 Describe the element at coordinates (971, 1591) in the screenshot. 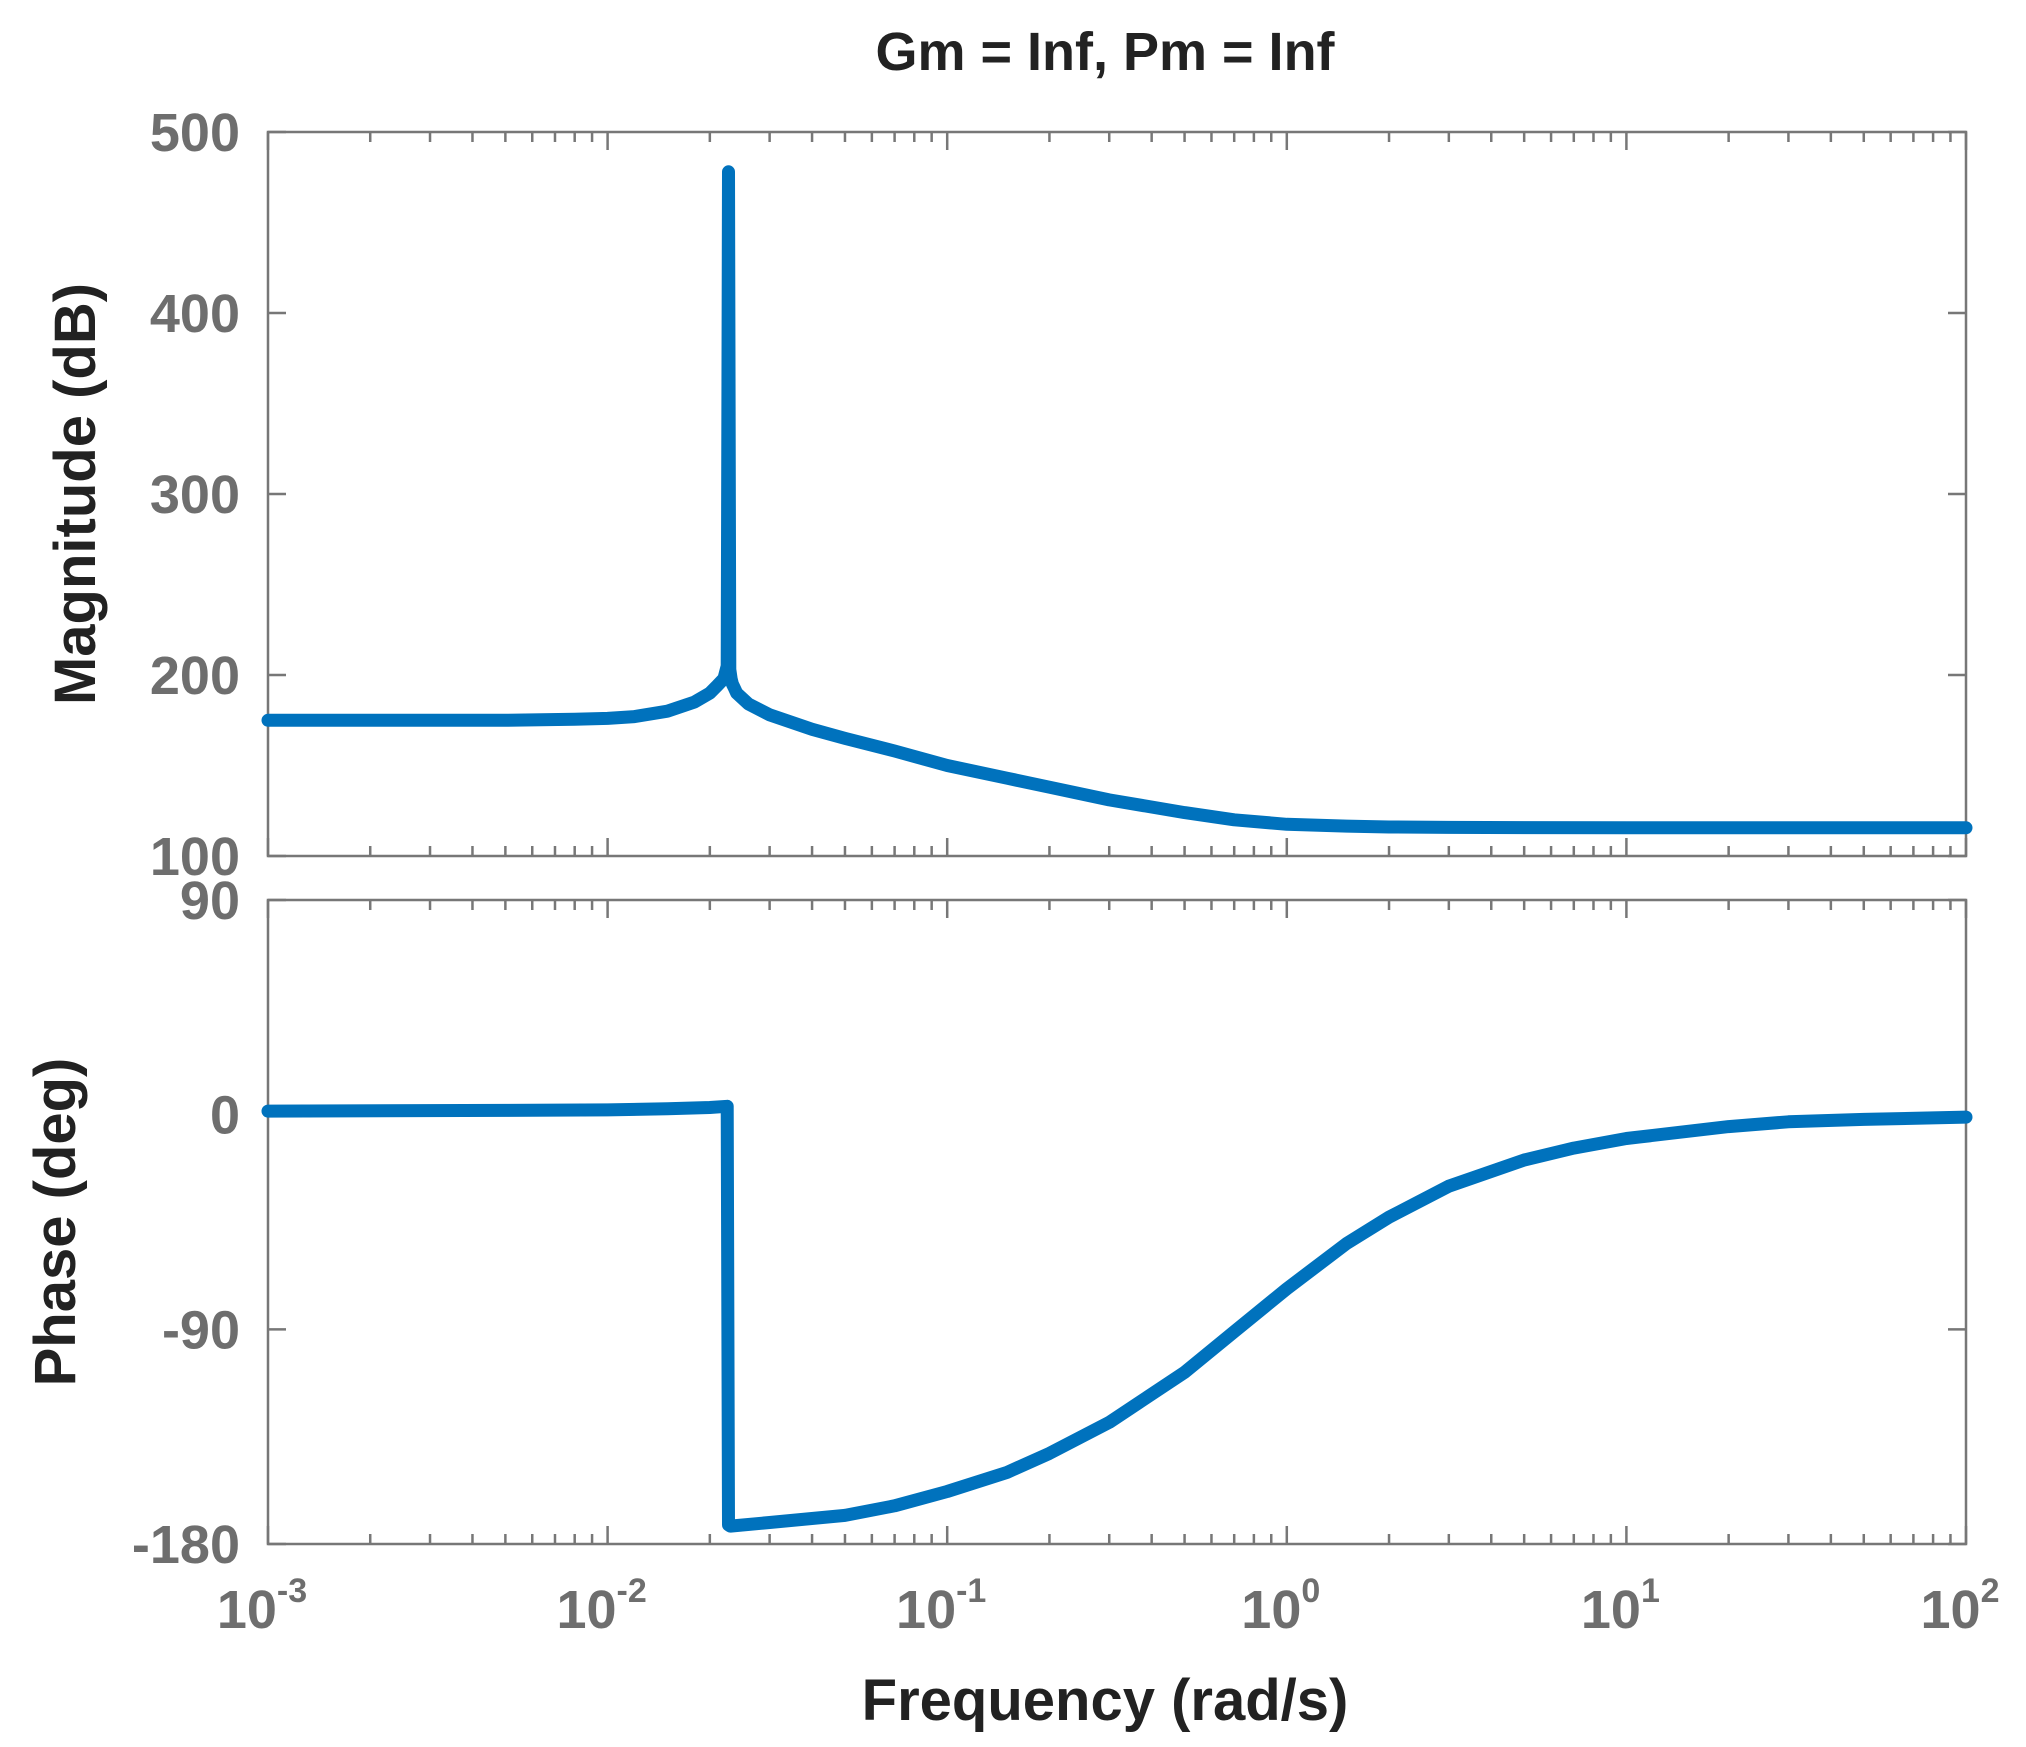

I see `x-tick-exponent: -1` at that location.